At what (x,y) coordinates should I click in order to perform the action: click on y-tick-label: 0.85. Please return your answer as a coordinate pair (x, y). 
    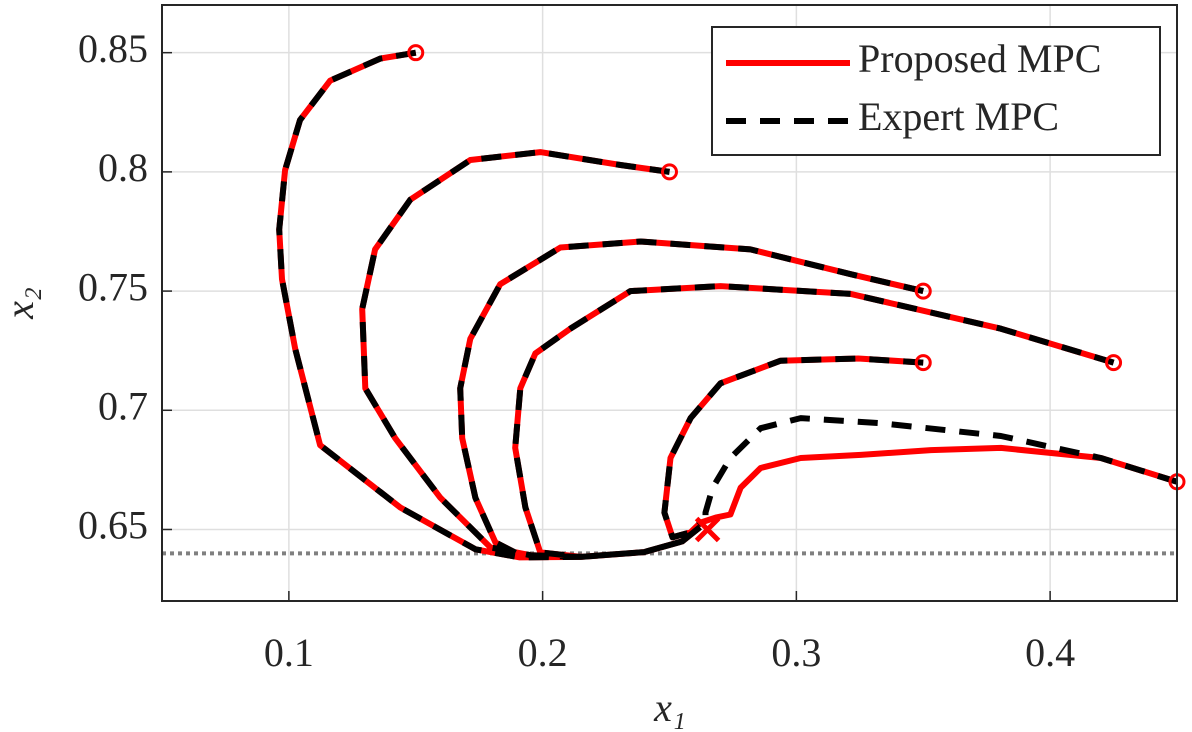
    Looking at the image, I should click on (113, 48).